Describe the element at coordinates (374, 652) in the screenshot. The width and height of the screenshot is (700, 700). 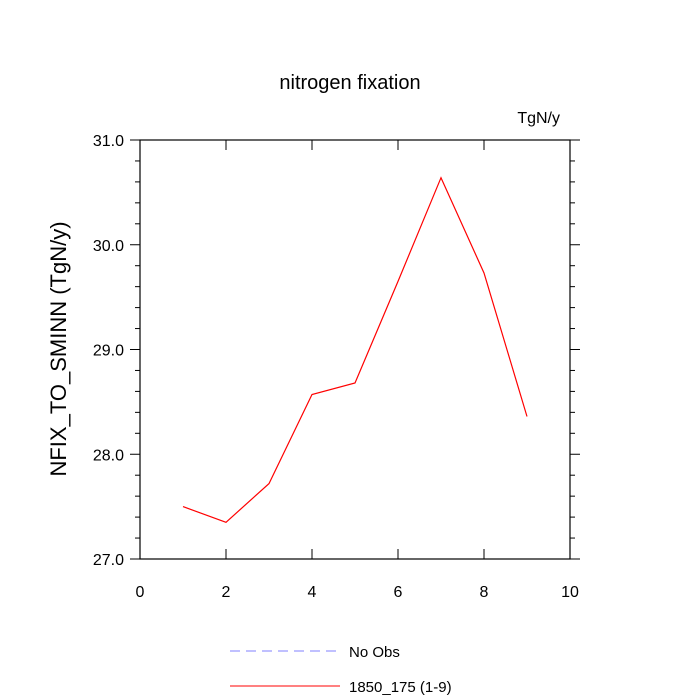
I see `legend-label-0: No Obs` at that location.